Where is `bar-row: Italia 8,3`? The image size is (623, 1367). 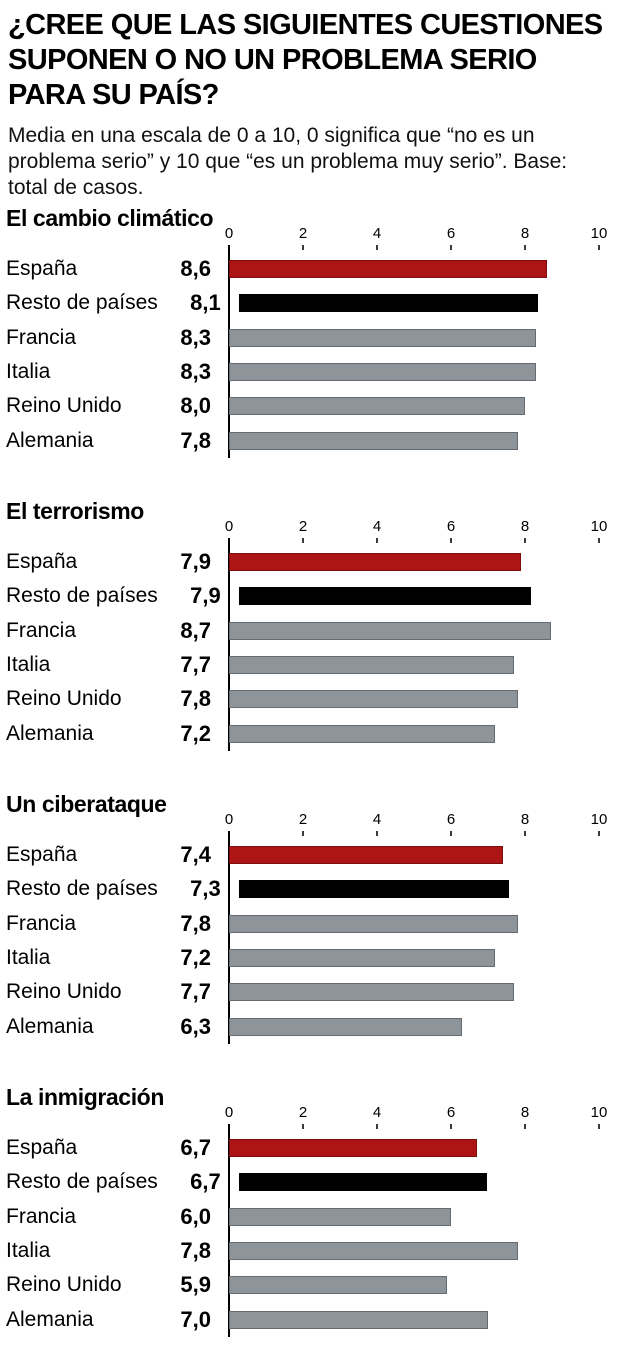 bar-row: Italia 8,3 is located at coordinates (311, 372).